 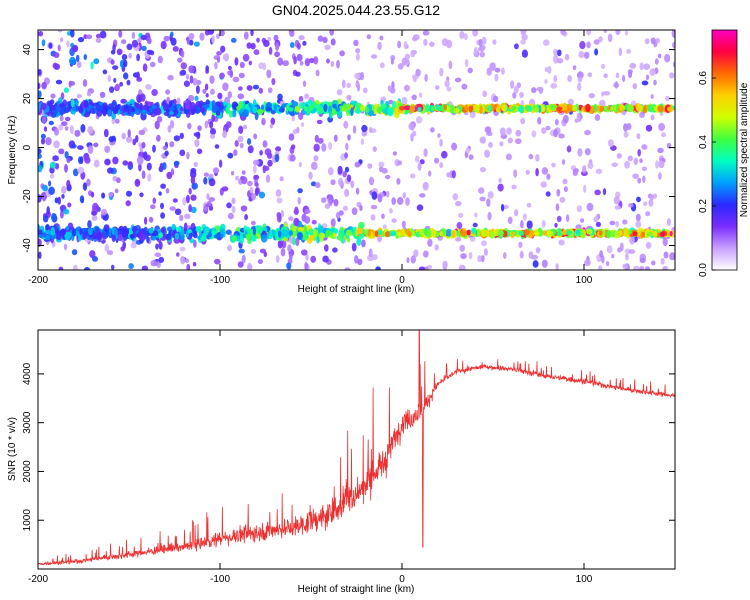 I want to click on x-tick-label: -200, so click(x=38, y=579).